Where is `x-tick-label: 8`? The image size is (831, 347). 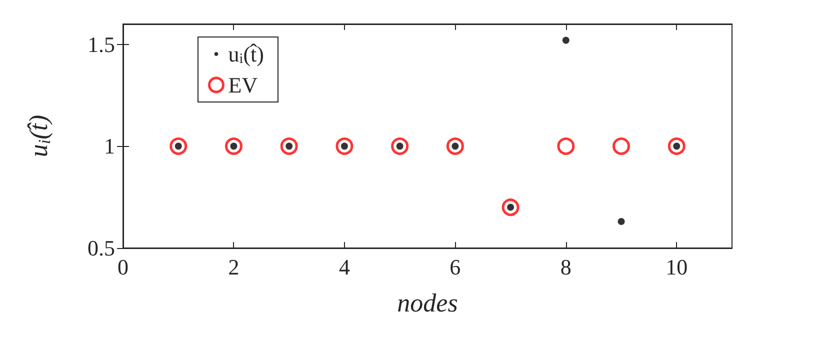 x-tick-label: 8 is located at coordinates (566, 267).